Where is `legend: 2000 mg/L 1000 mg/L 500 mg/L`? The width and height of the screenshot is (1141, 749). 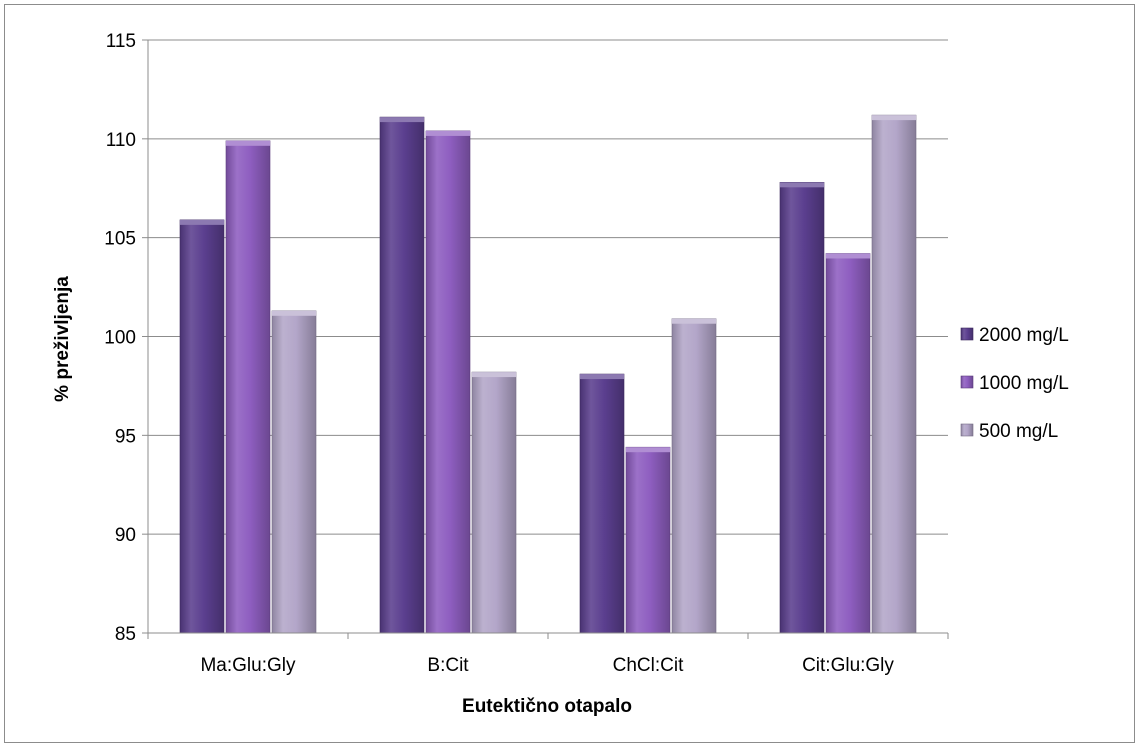
legend: 2000 mg/L 1000 mg/L 500 mg/L is located at coordinates (1014, 383).